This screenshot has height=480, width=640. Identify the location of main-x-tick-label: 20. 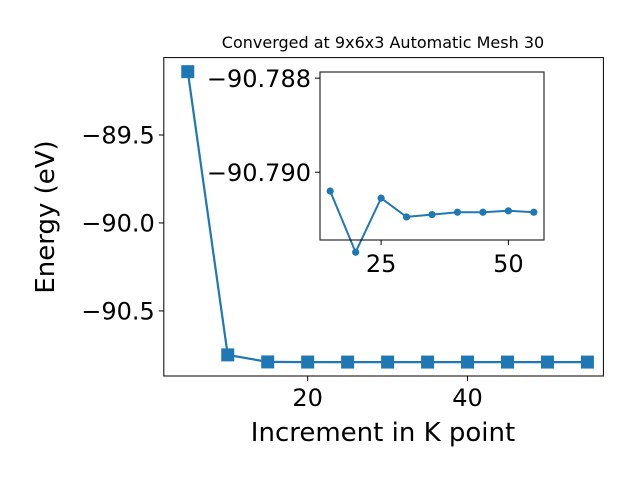
(307, 398).